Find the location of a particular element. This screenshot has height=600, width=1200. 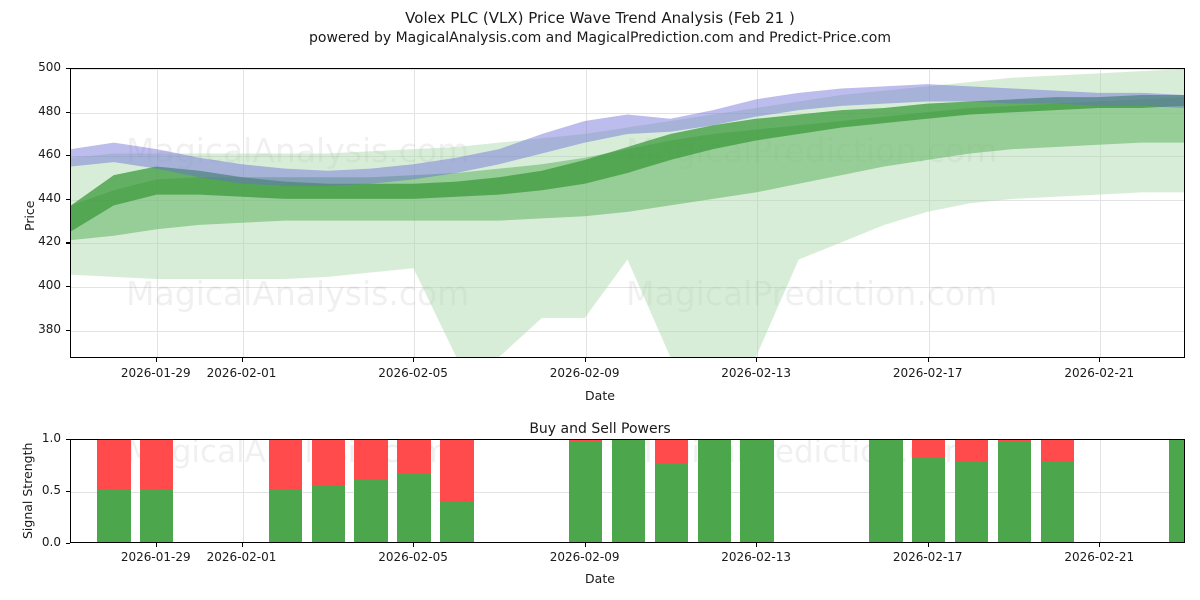

y-tick-label: 420 is located at coordinates (49, 241).